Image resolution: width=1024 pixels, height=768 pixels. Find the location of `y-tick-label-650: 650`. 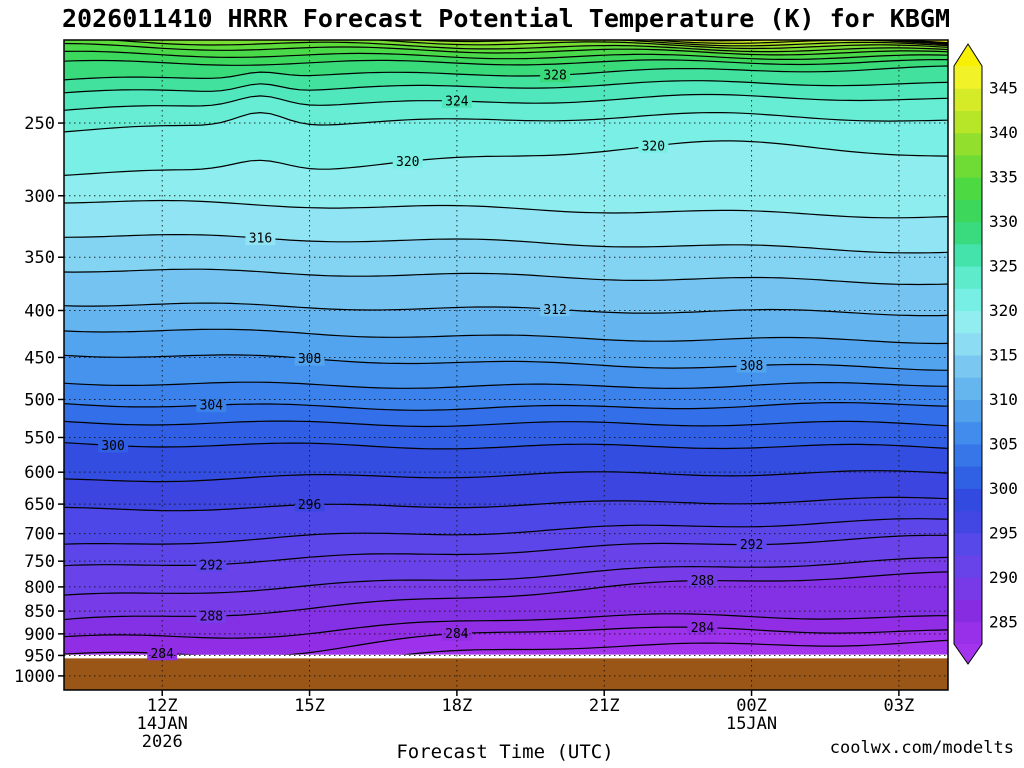

y-tick-label-650: 650 is located at coordinates (39, 505).